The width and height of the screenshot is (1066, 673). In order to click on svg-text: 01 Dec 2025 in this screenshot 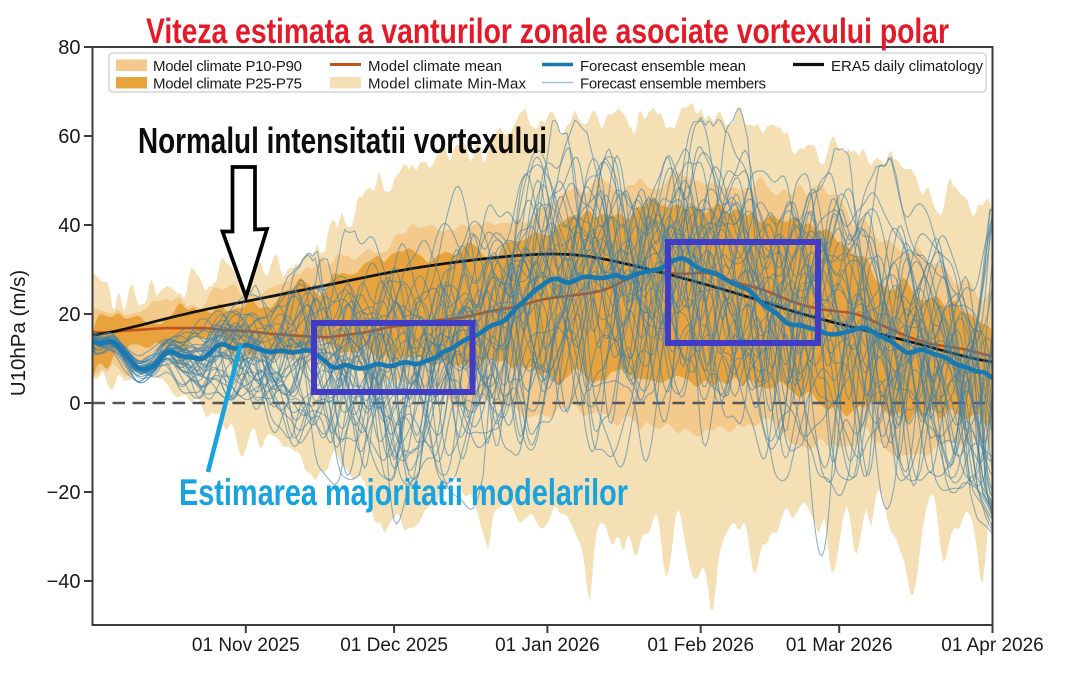, I will do `click(394, 645)`.